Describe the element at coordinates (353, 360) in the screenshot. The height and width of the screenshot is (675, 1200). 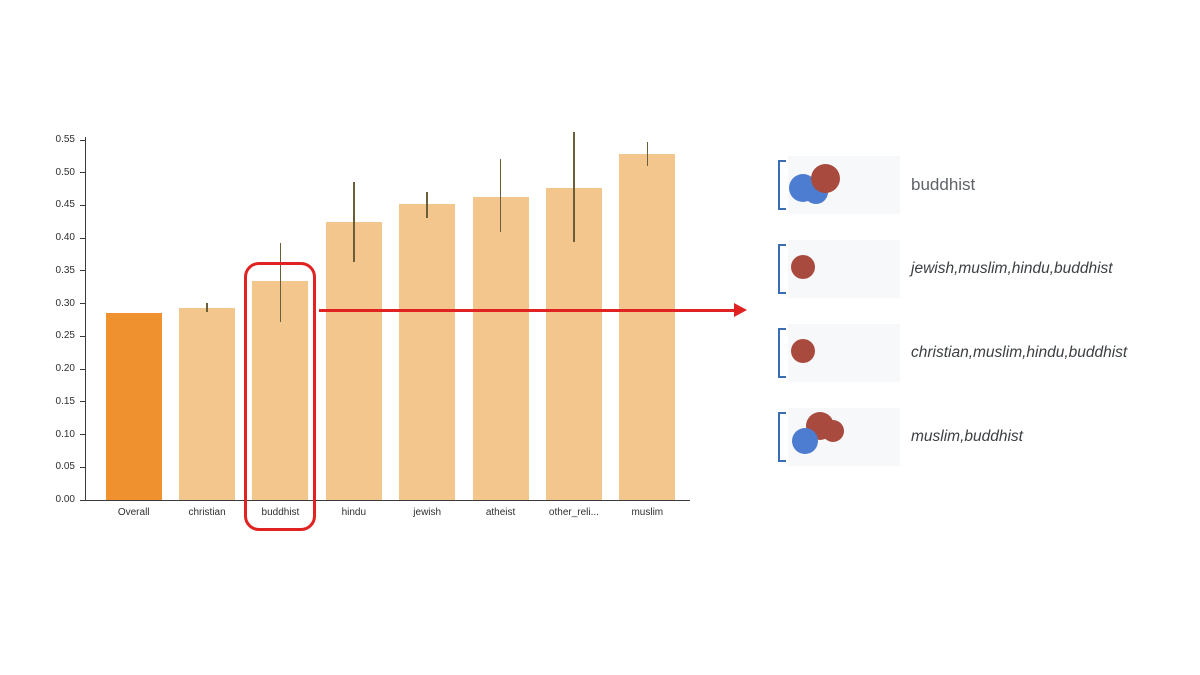
I see `bar-hindu` at that location.